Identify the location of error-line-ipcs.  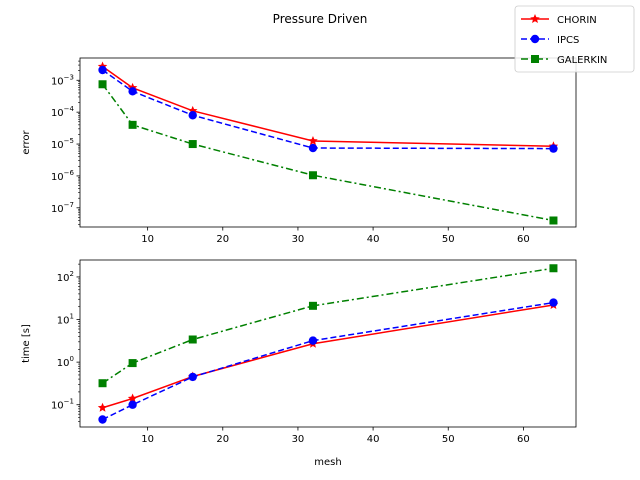
(328, 109).